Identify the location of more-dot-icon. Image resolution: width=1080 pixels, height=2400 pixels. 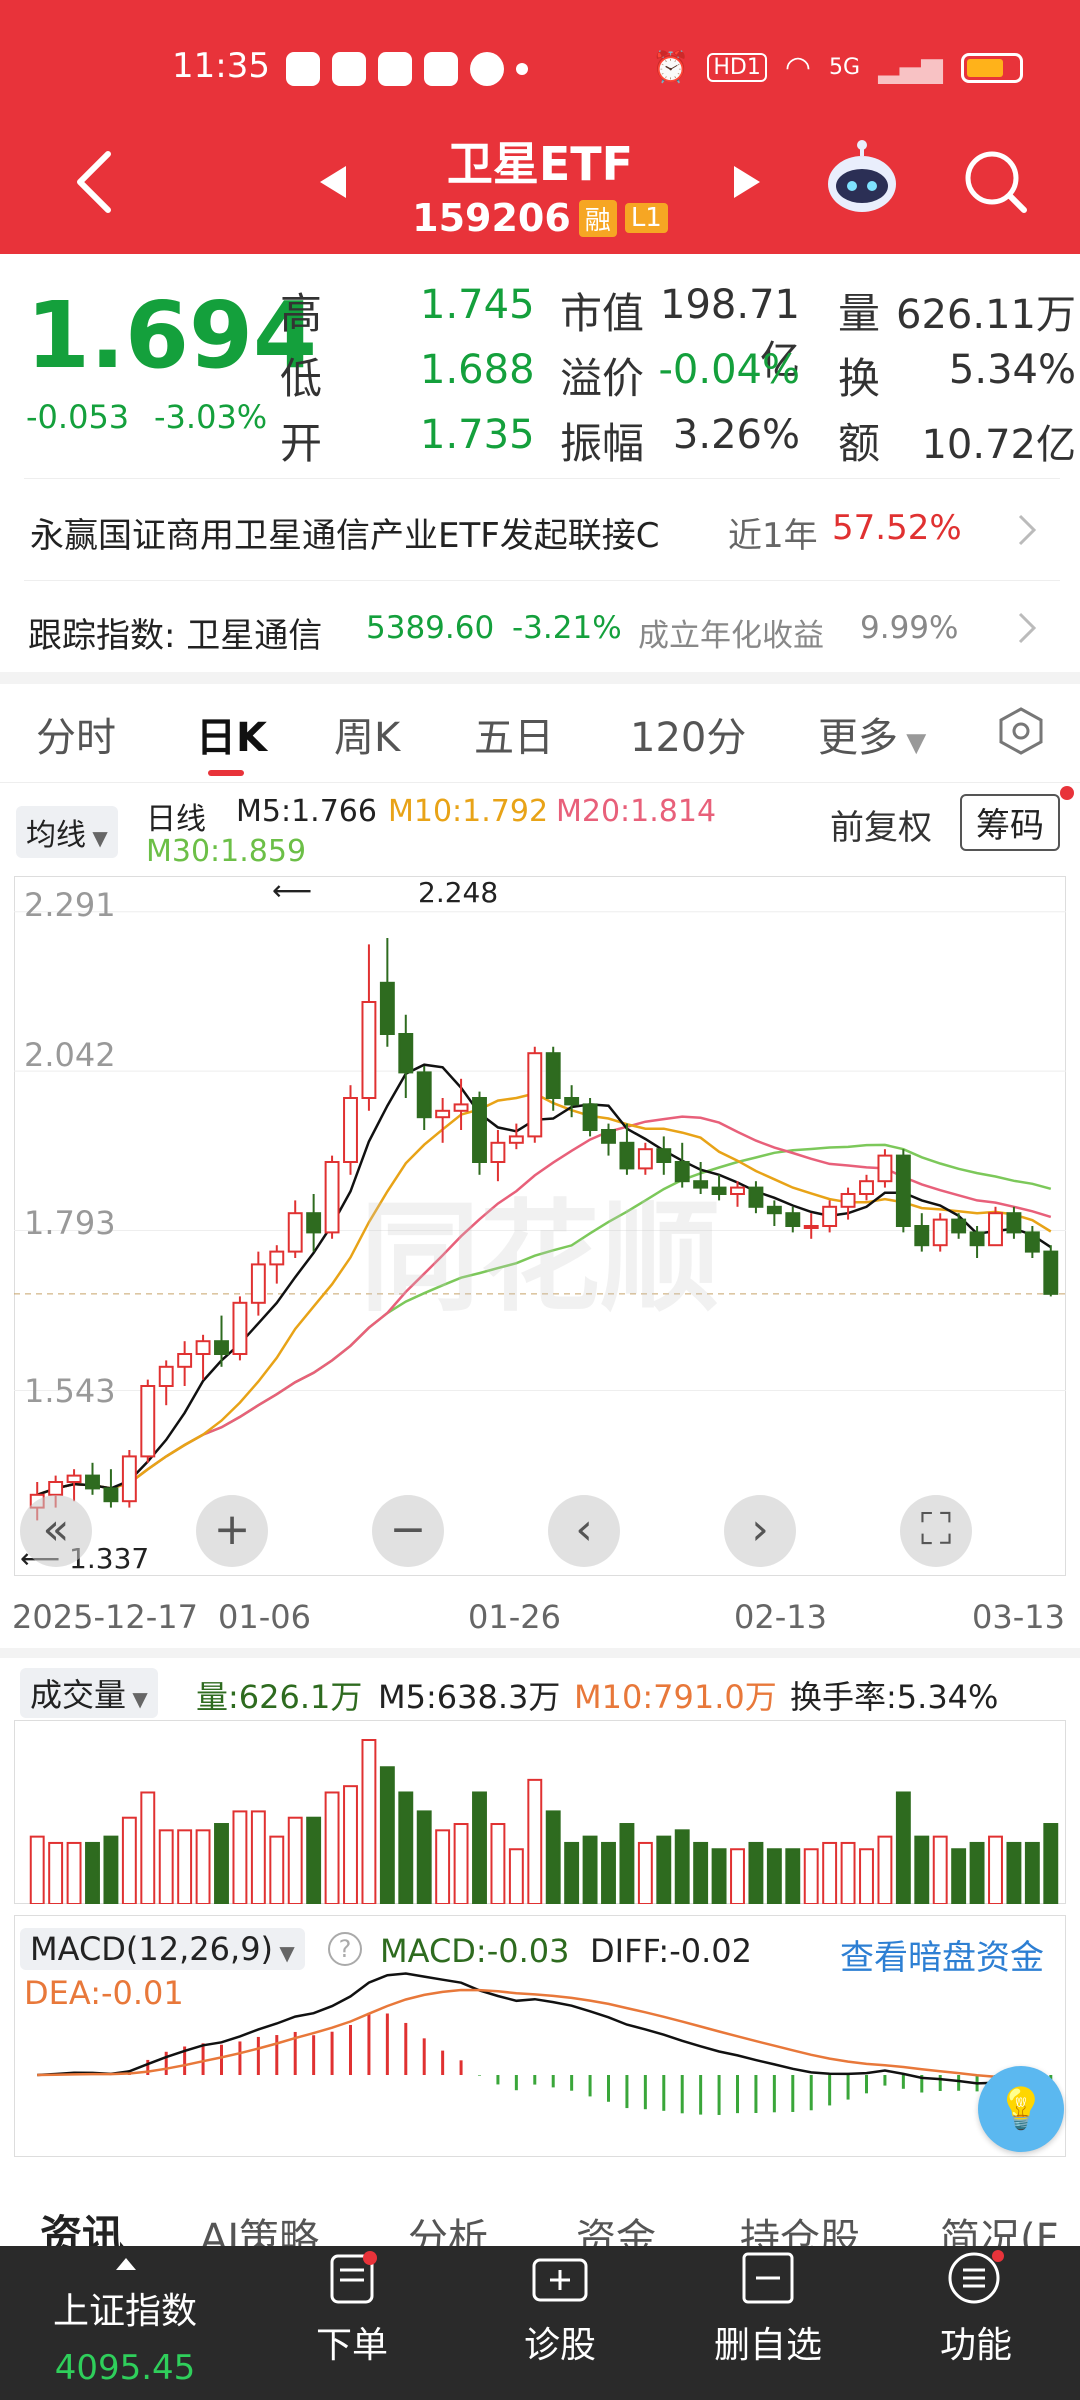
(522, 69).